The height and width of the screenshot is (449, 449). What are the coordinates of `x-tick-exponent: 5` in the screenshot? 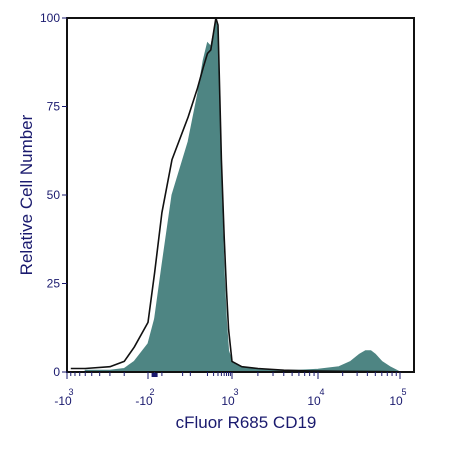 It's located at (403, 392).